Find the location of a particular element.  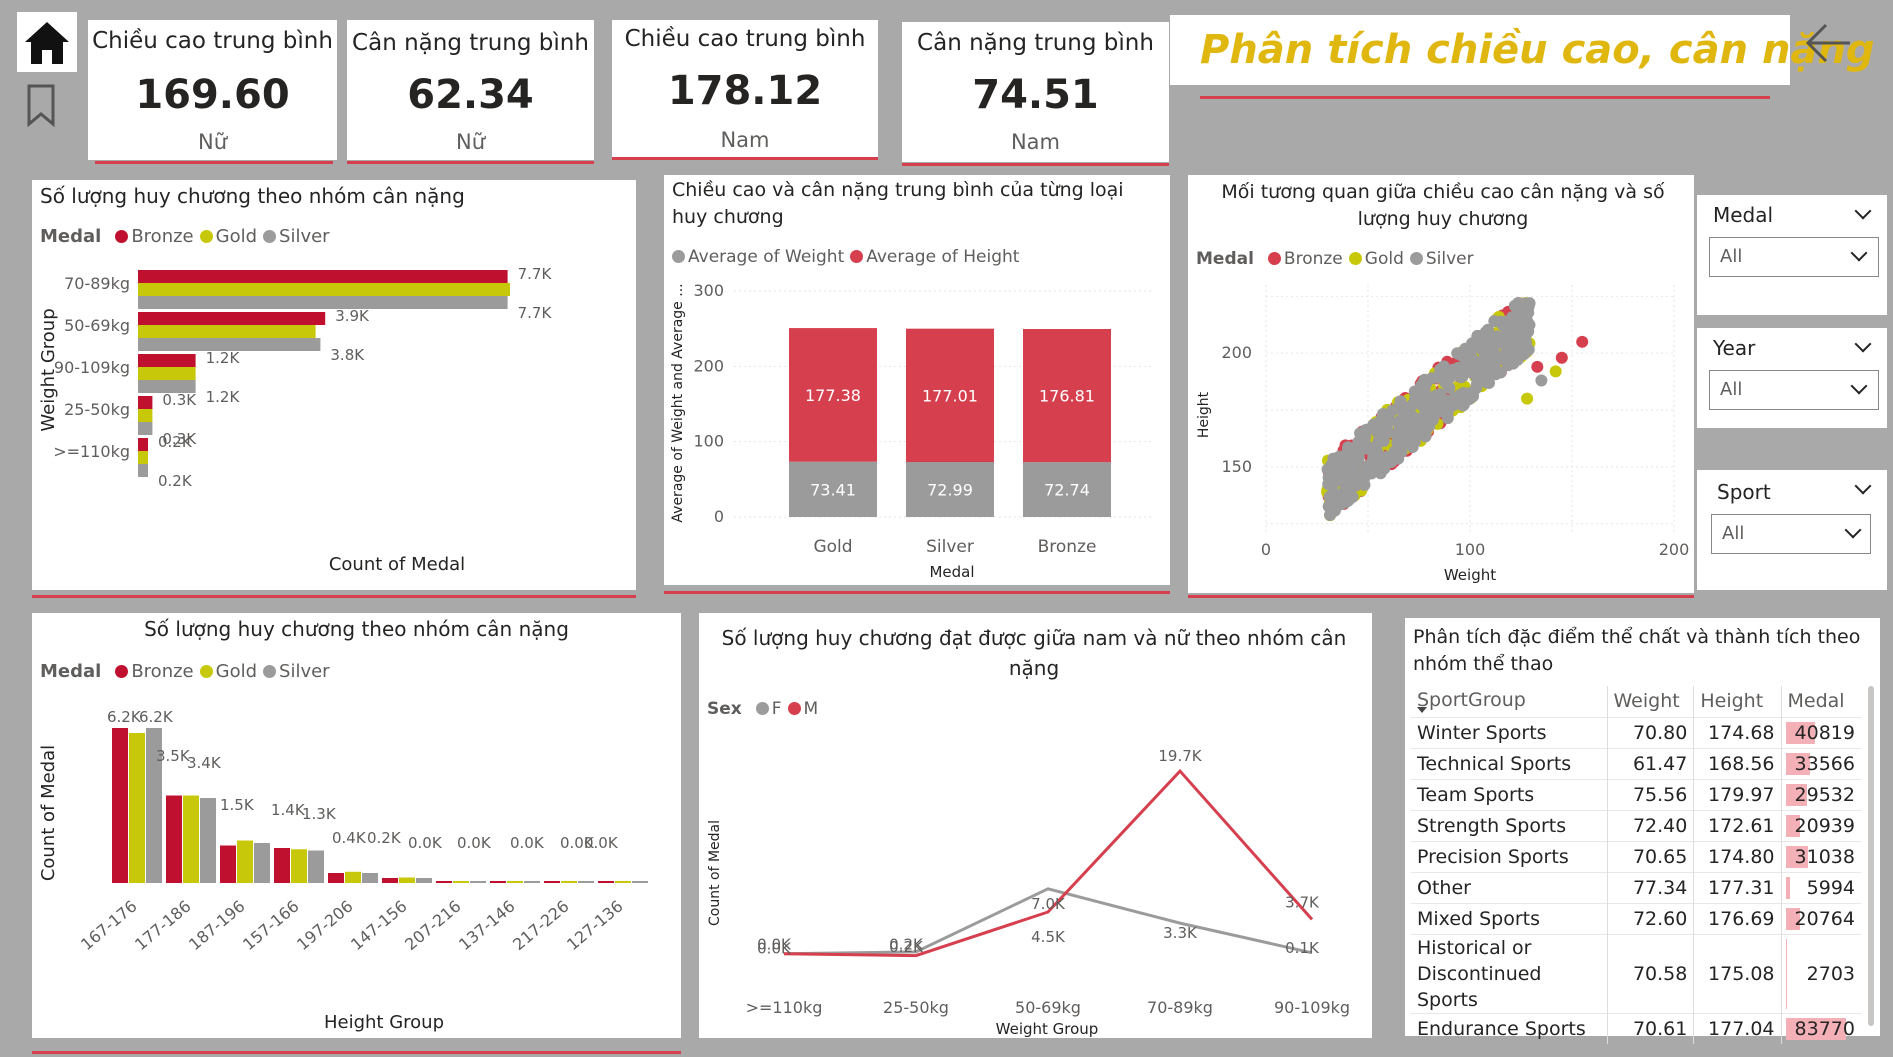

table-row: Mixed Sports 72.60 176.69 20764 is located at coordinates (1636, 918).